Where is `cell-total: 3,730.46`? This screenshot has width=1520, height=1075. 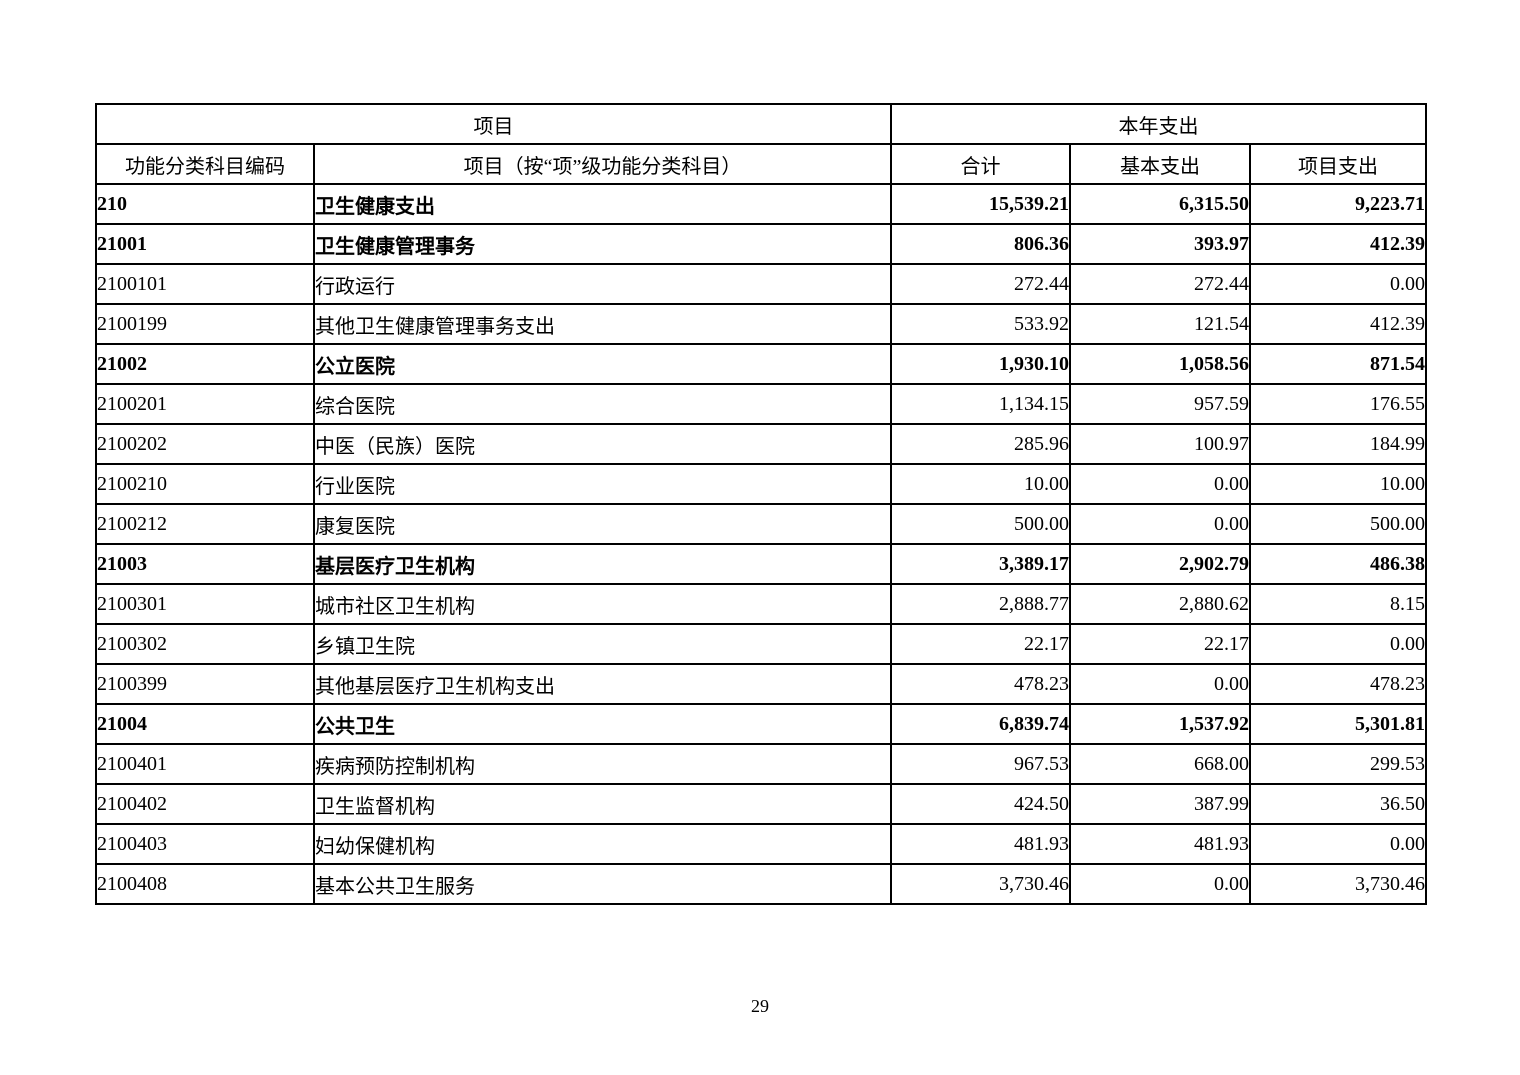 cell-total: 3,730.46 is located at coordinates (980, 884).